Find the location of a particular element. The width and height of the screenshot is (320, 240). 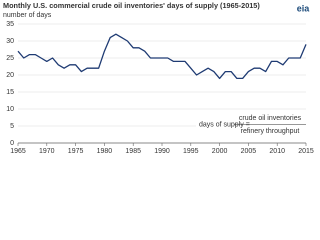

y-tick-label: 20 is located at coordinates (10, 75).